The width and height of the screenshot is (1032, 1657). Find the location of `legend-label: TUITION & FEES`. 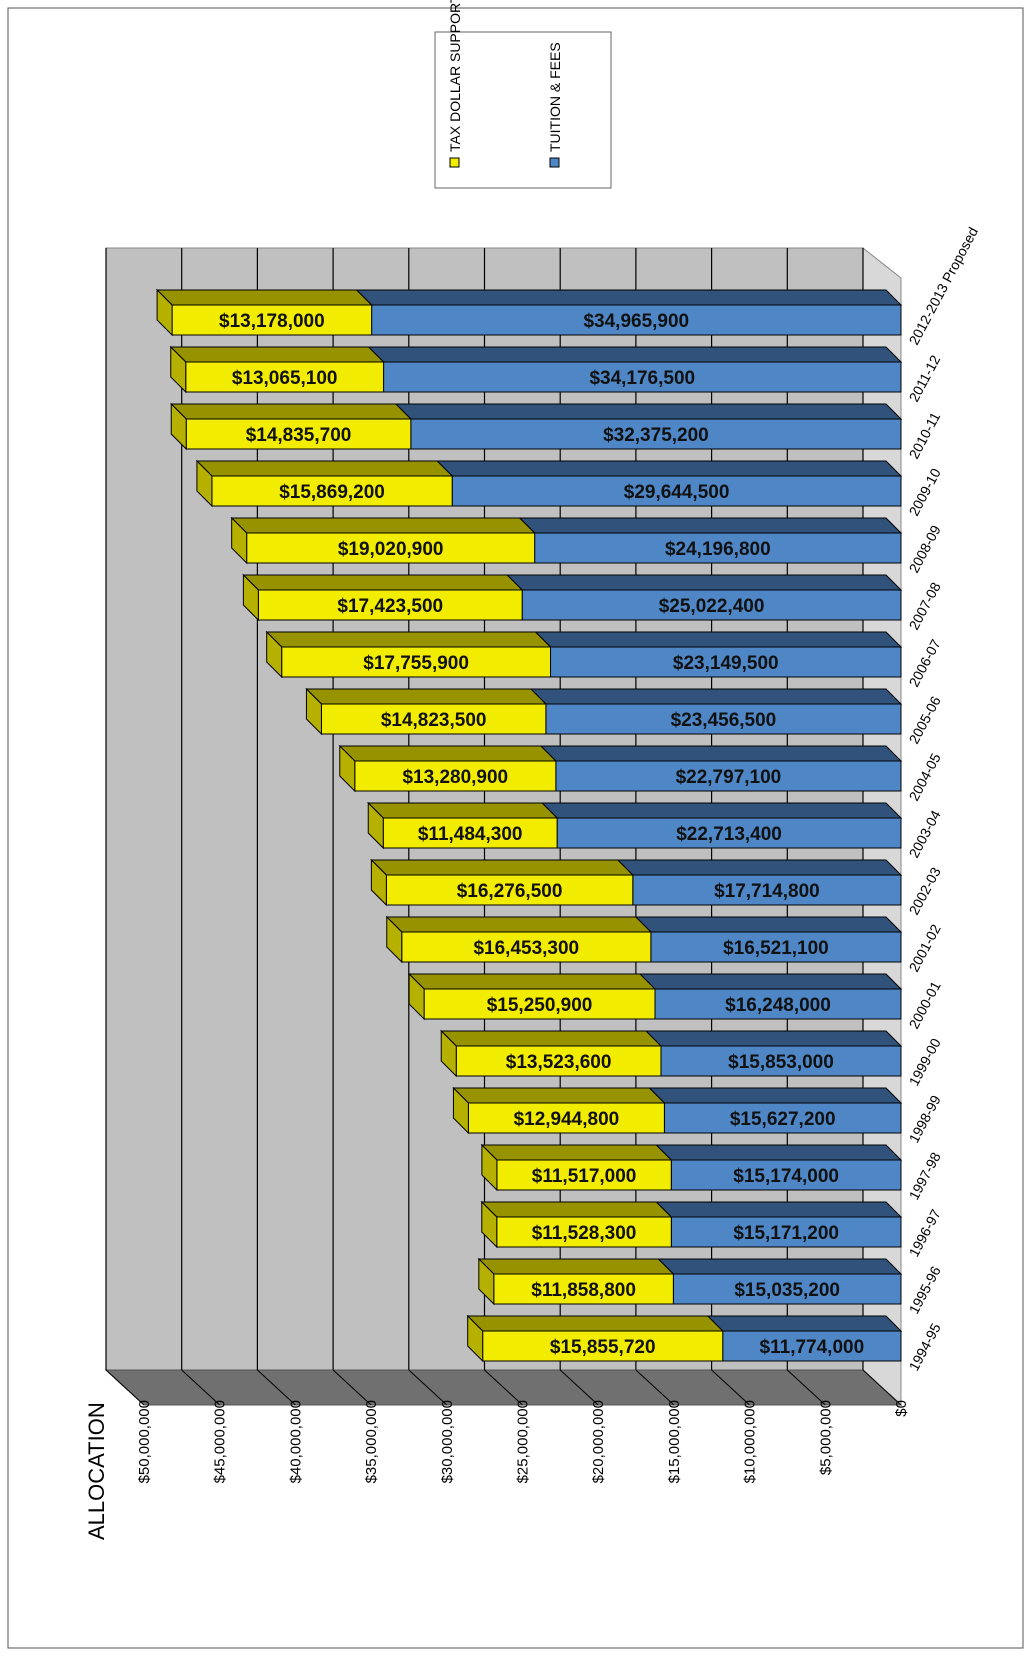

legend-label: TUITION & FEES is located at coordinates (555, 97).